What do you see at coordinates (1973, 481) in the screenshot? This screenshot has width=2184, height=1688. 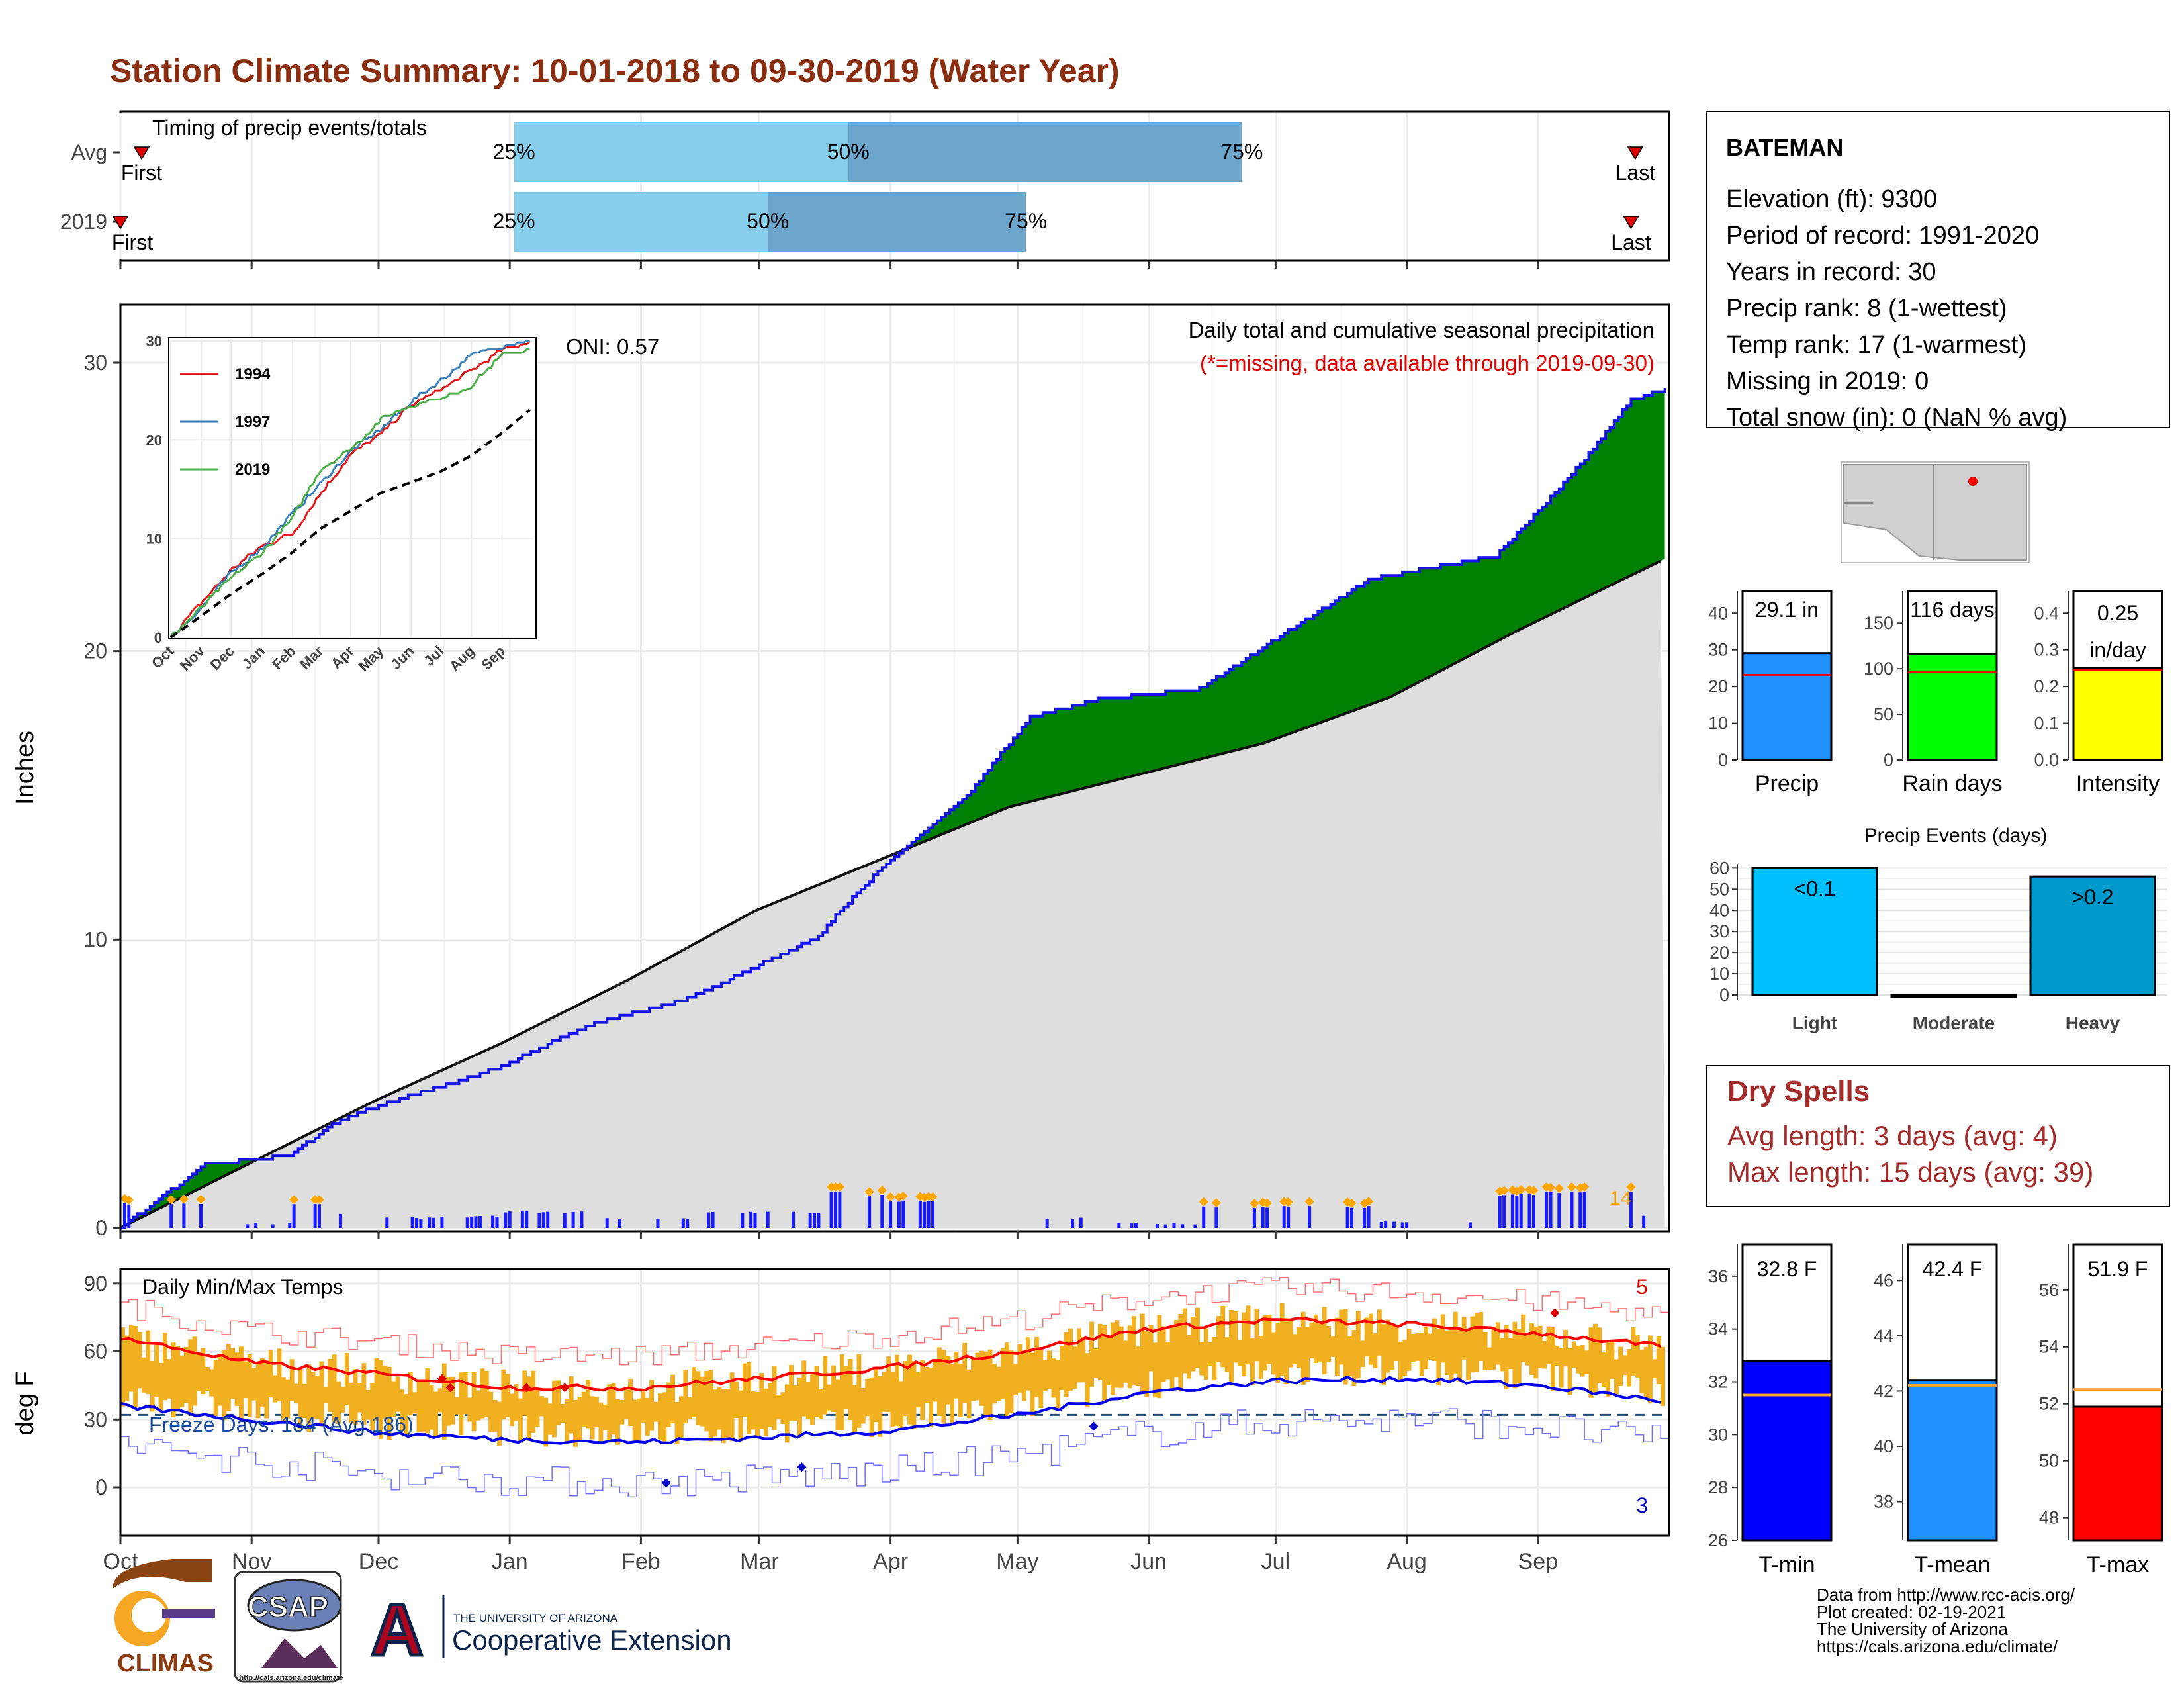 I see `station-location-marker` at bounding box center [1973, 481].